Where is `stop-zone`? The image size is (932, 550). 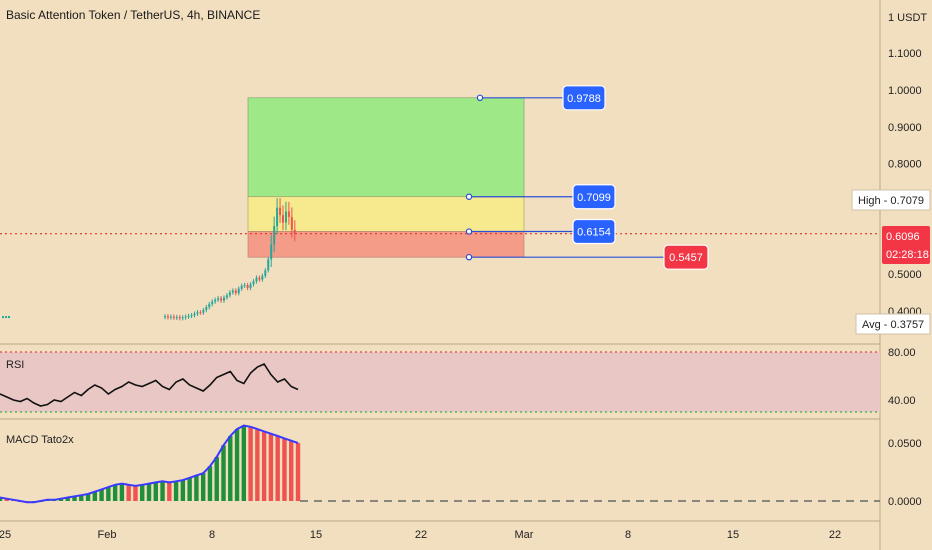
stop-zone is located at coordinates (386, 244).